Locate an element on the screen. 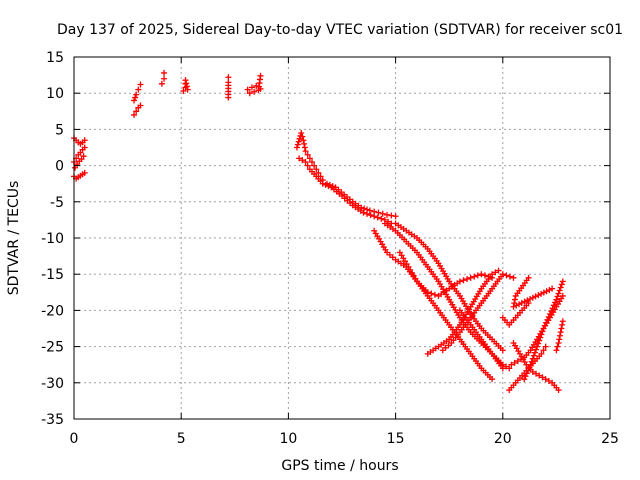 Image resolution: width=640 pixels, height=480 pixels. x-tick-label: 25 is located at coordinates (610, 439).